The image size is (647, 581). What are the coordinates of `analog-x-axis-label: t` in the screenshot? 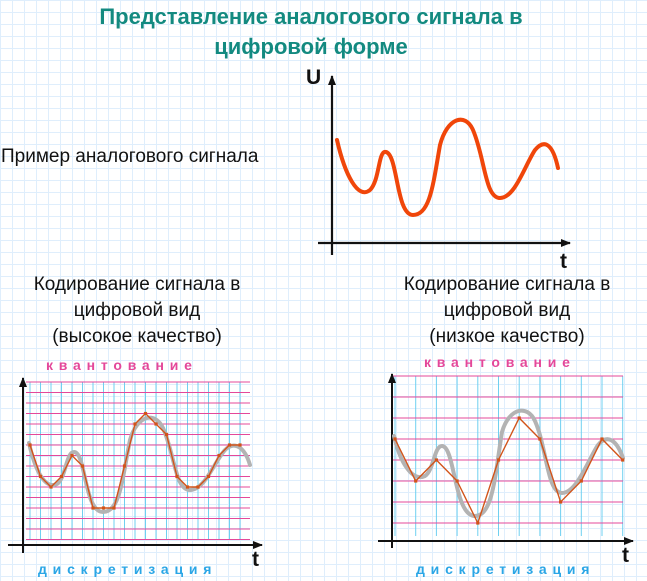 It's located at (563, 261).